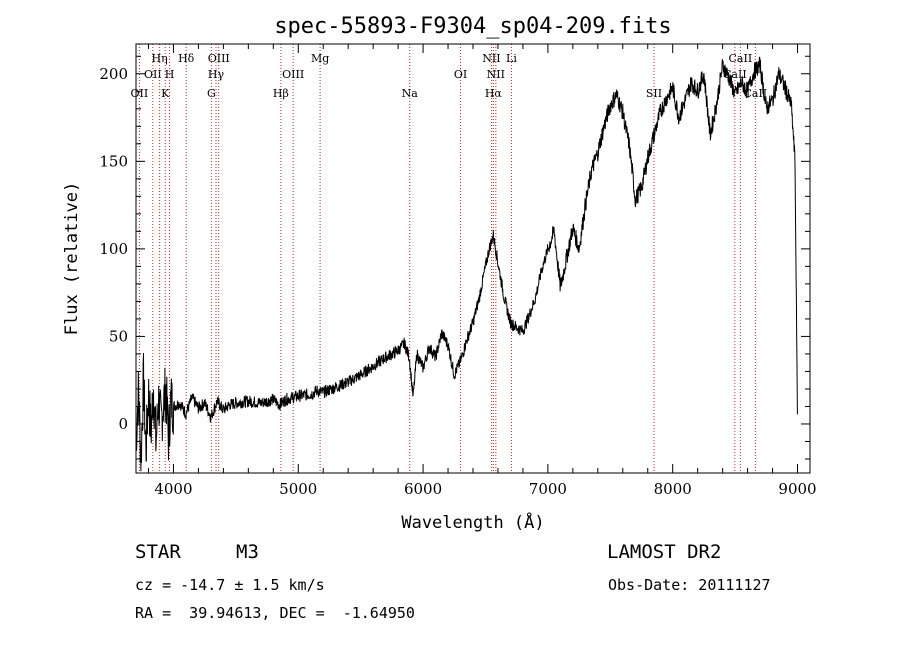 This screenshot has width=900, height=650. Describe the element at coordinates (511, 58) in the screenshot. I see `line-marker-label: Li` at that location.